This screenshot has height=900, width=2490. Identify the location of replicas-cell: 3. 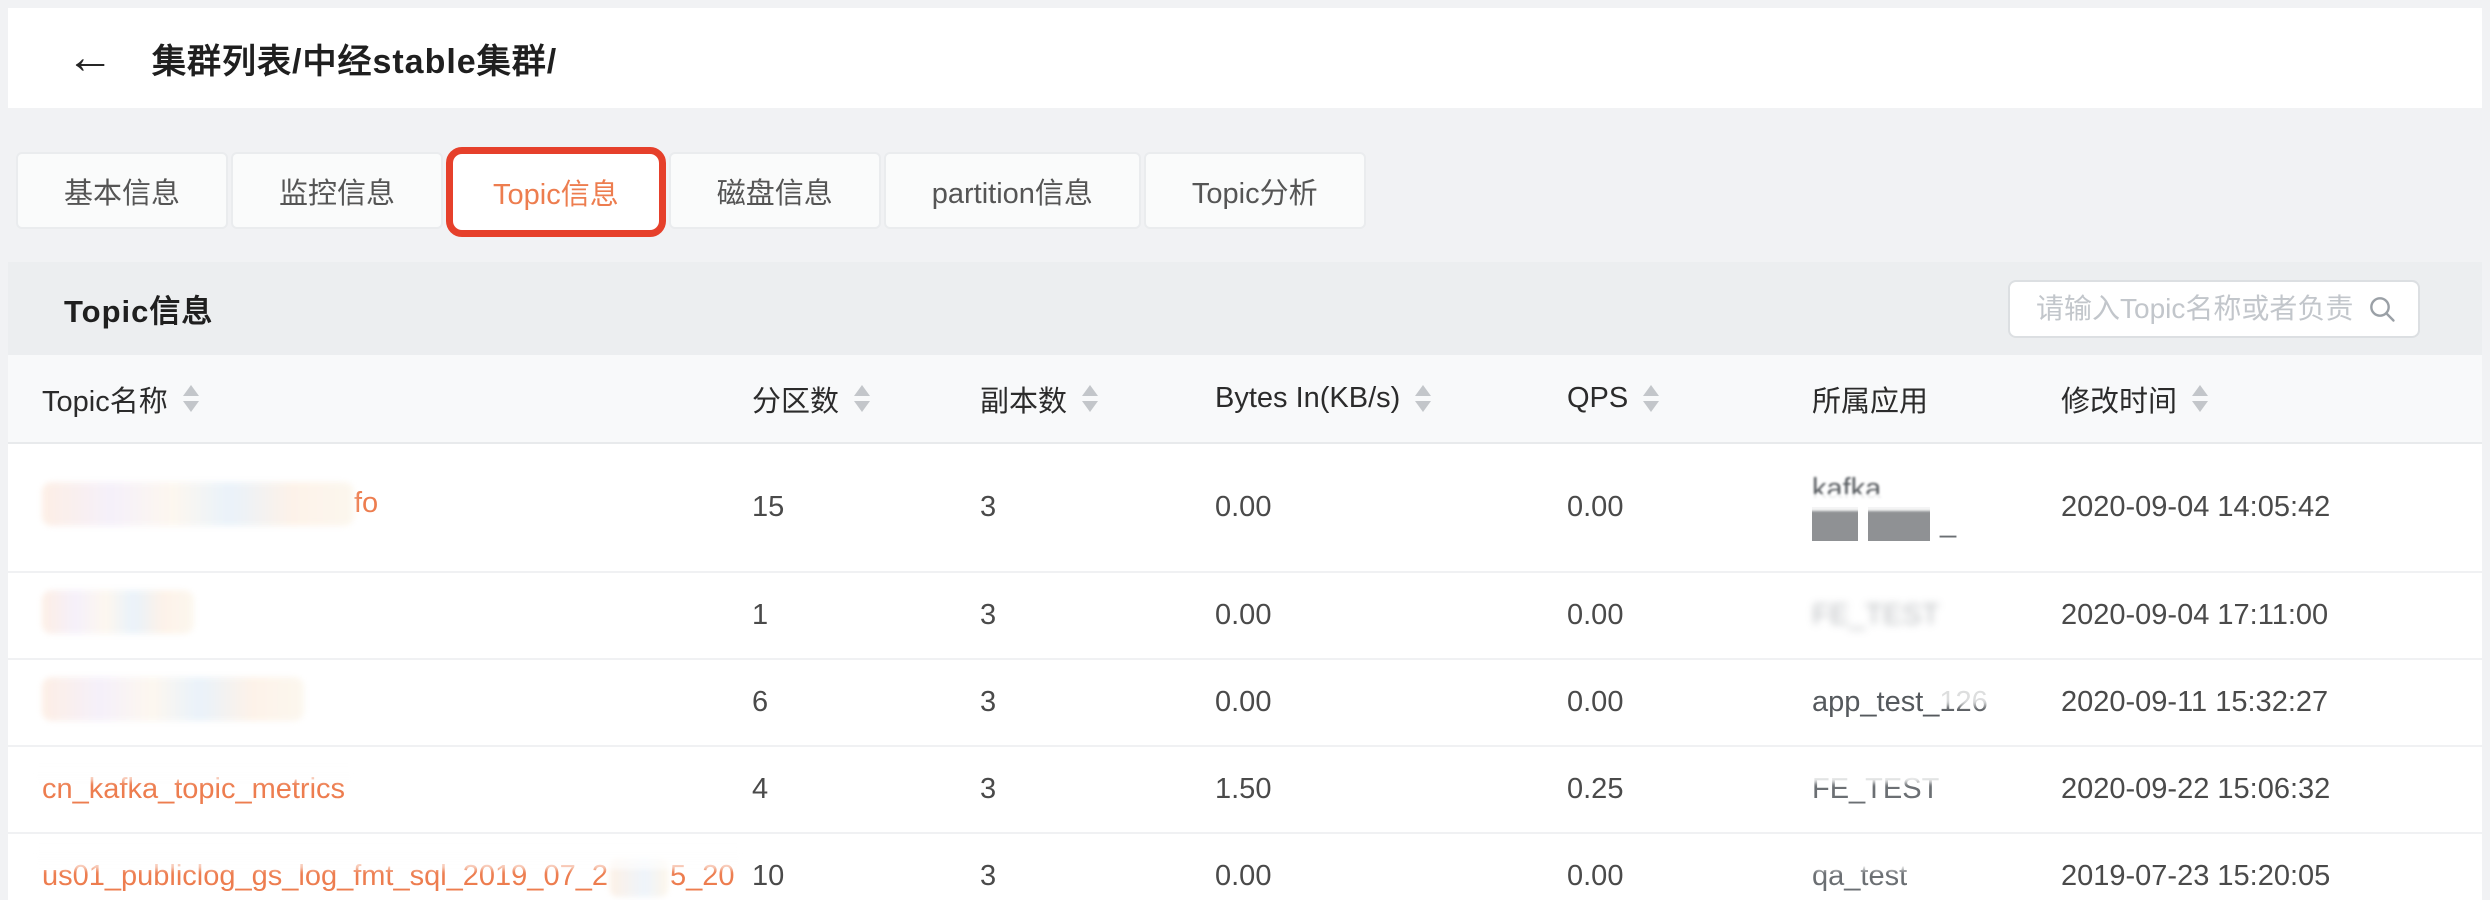
(988, 702).